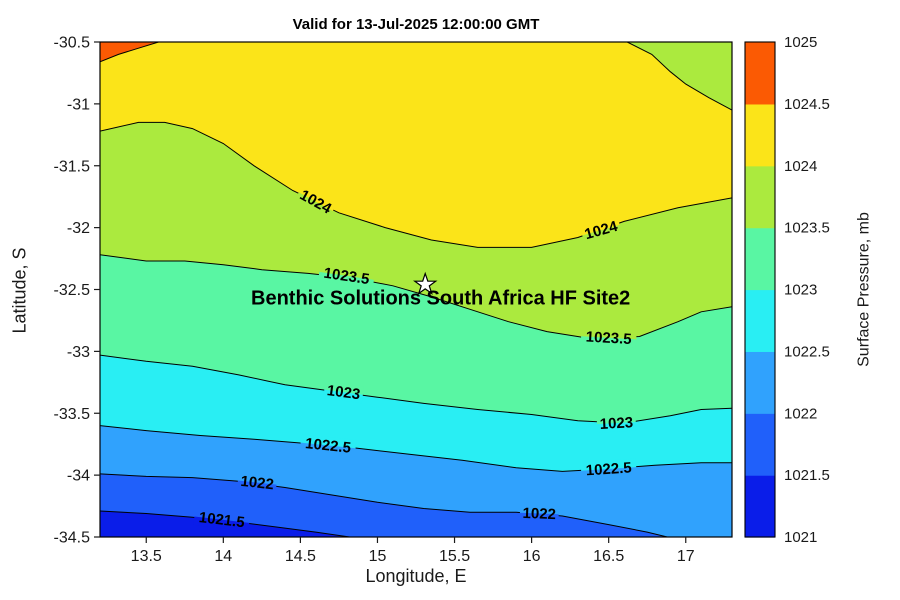 The height and width of the screenshot is (600, 900). I want to click on x-tick-label: 16, so click(532, 556).